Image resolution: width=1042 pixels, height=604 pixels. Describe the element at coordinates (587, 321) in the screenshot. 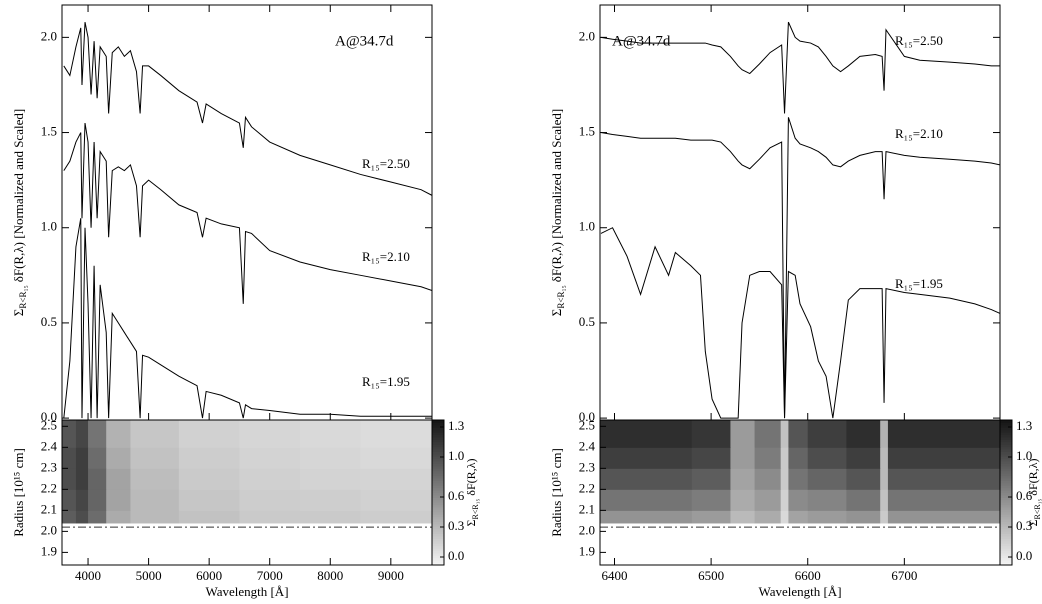

I see `y-tick-label: 0.5` at that location.